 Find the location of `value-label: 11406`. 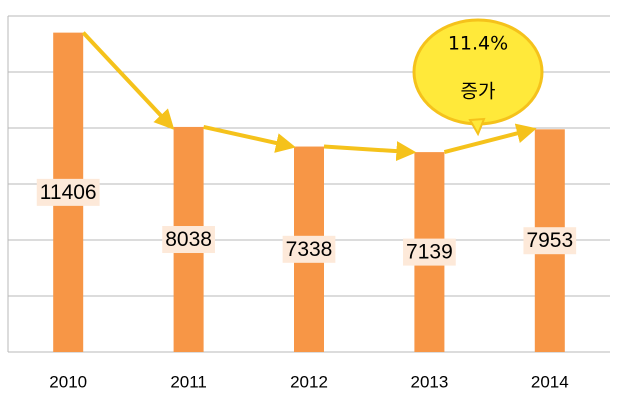

value-label: 11406 is located at coordinates (68, 192).